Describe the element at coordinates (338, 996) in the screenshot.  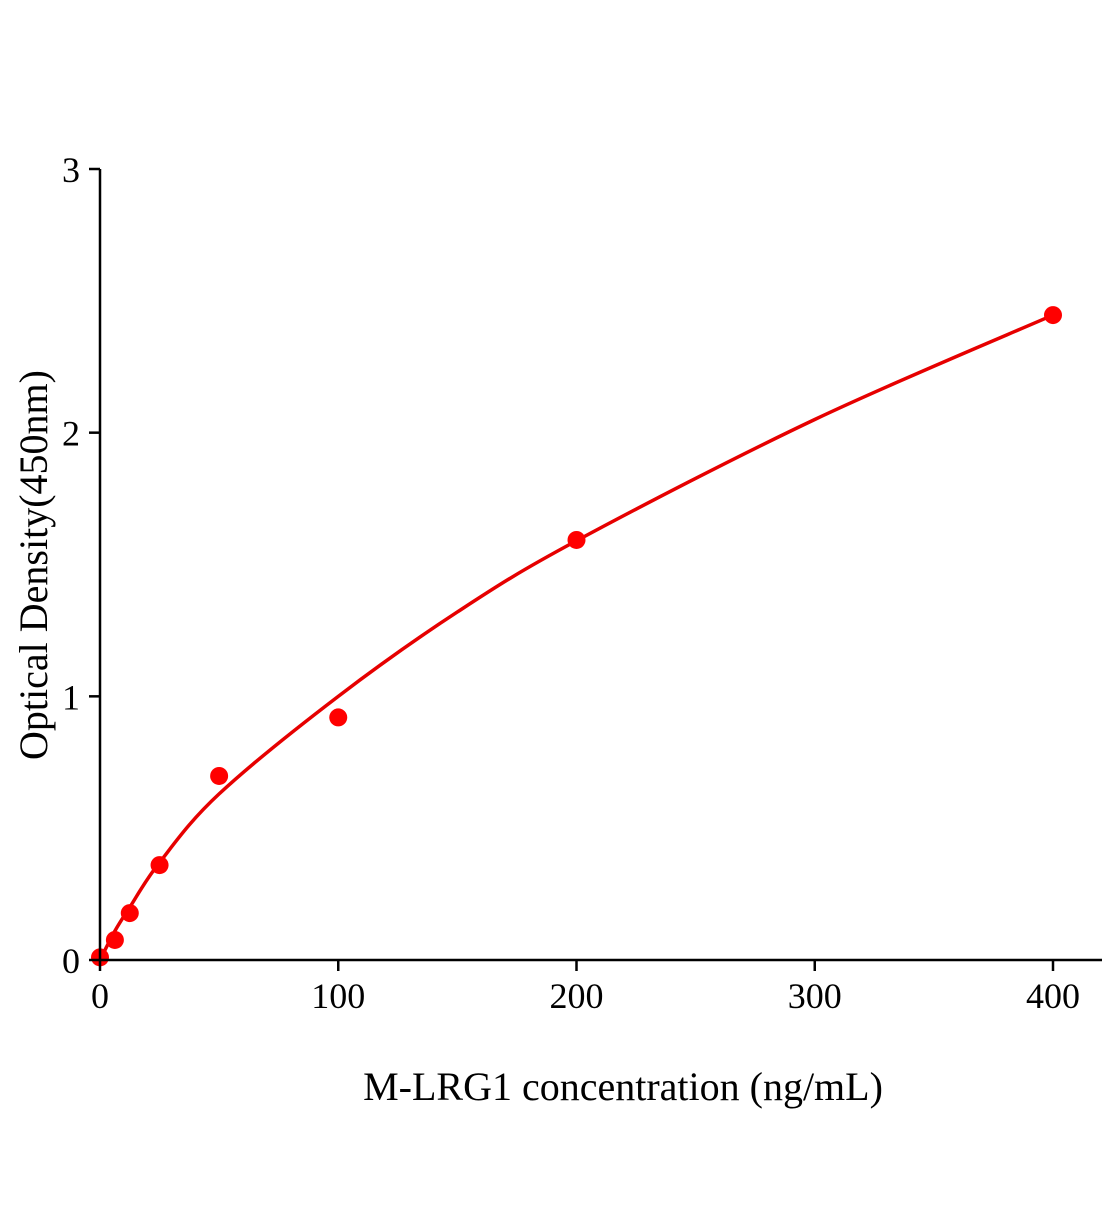
I see `x-tick-label: 100` at that location.